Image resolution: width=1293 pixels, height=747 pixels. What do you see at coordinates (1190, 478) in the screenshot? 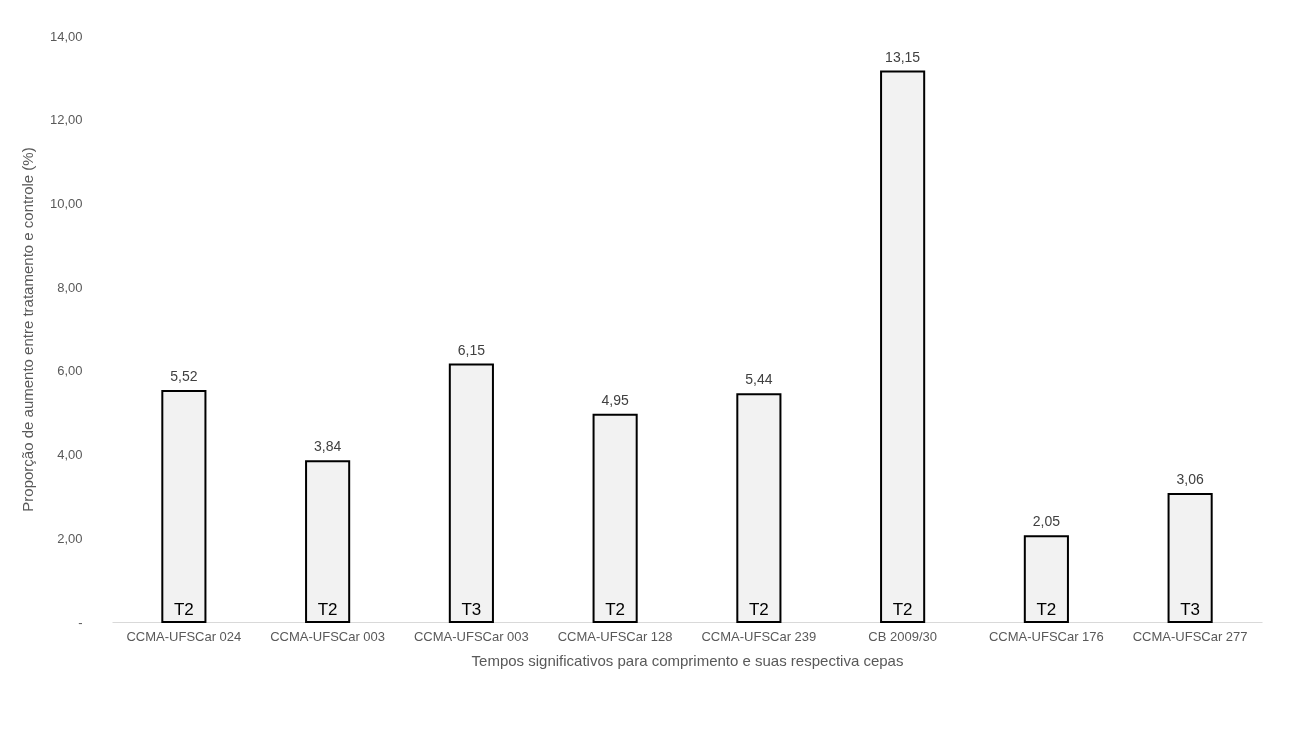
I see `data-label: 3,06` at bounding box center [1190, 478].